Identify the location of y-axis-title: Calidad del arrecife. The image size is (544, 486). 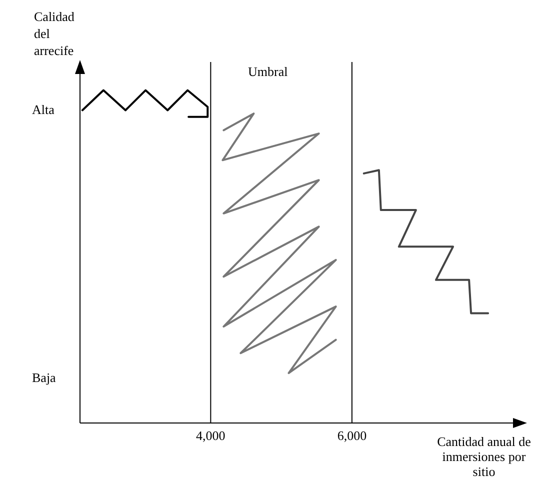
(55, 33).